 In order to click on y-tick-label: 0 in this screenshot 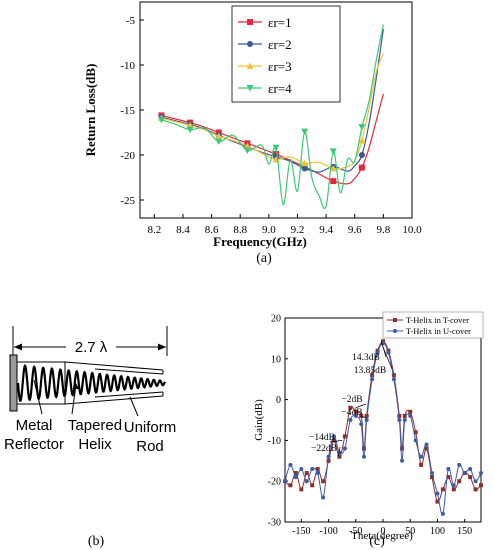, I will do `click(278, 400)`.